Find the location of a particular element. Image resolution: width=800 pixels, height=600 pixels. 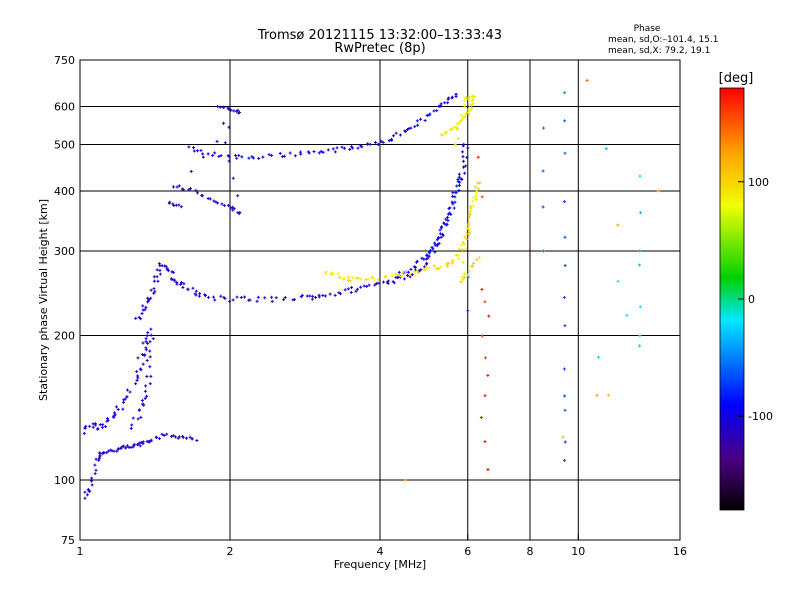

stats-line-o: mean, sd,O:–101.4, 15.1 is located at coordinates (663, 40).